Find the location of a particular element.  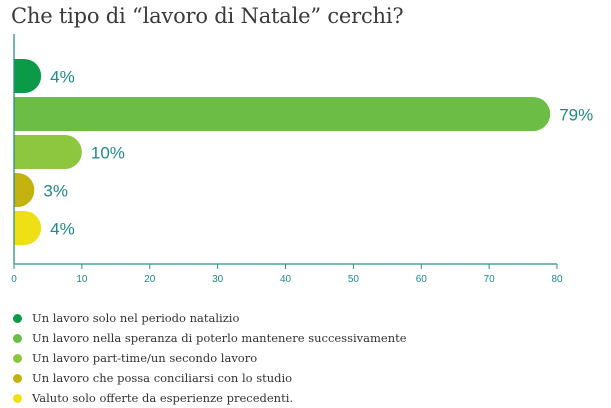

bar-value-label-3: 10% is located at coordinates (108, 153).